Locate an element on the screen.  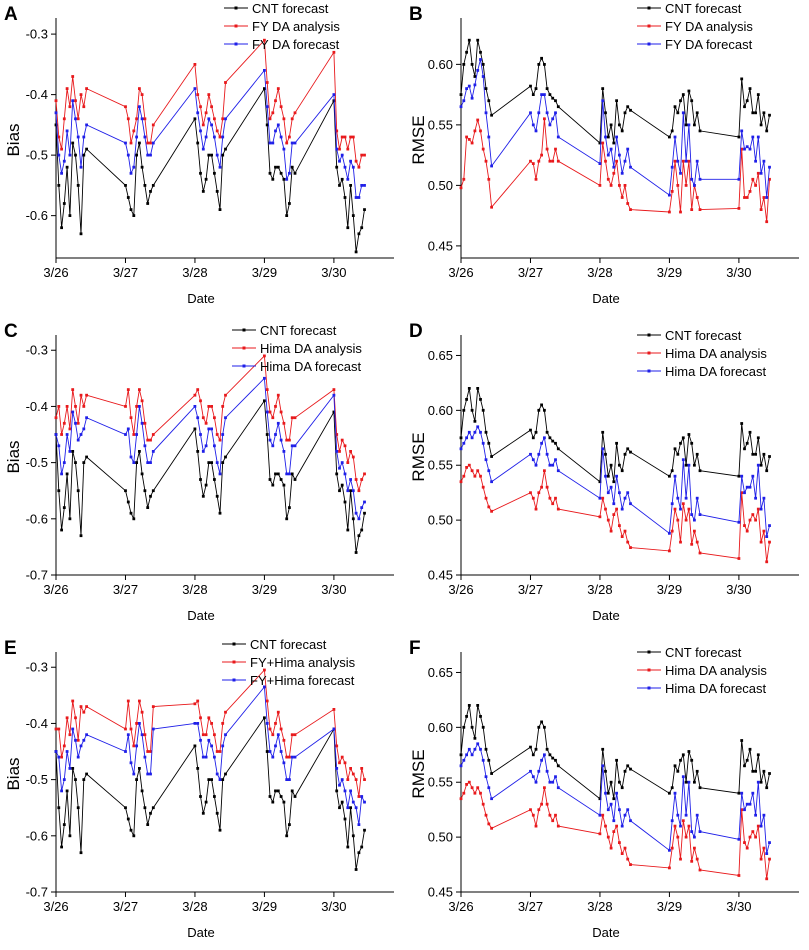
y-tick-label: 0.45 is located at coordinates (440, 575).